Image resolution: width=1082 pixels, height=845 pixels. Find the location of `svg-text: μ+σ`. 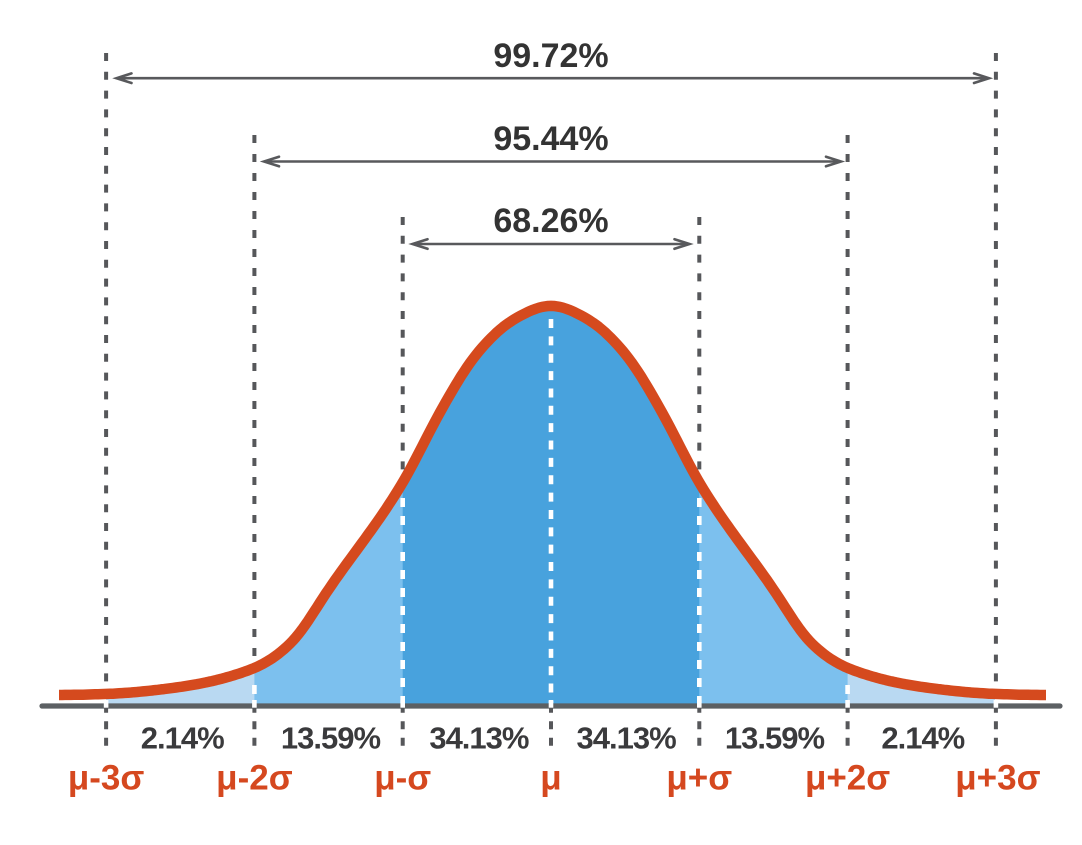

svg-text: μ+σ is located at coordinates (699, 778).